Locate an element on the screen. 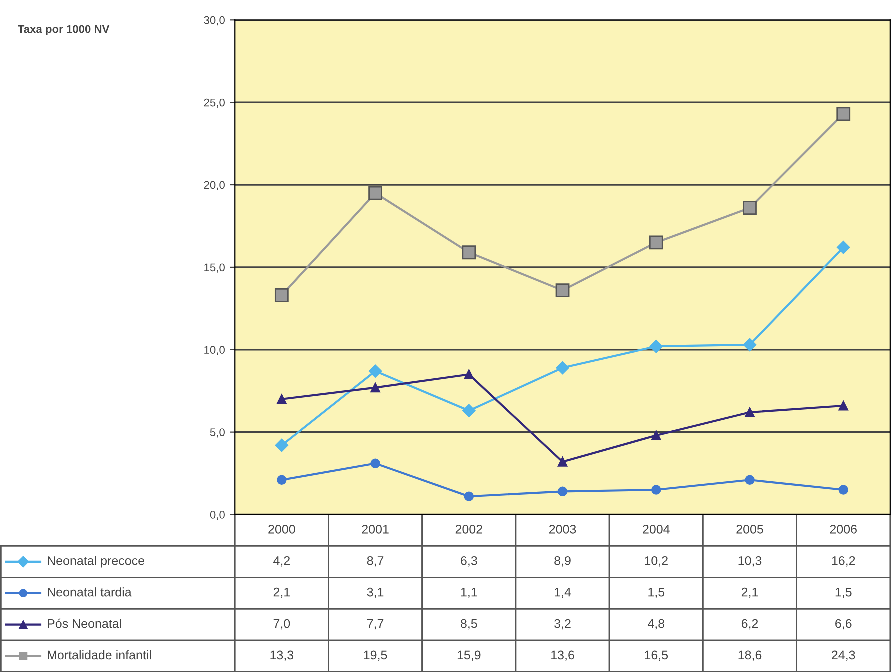 This screenshot has width=894, height=672. data-label: 24,3 is located at coordinates (844, 656).